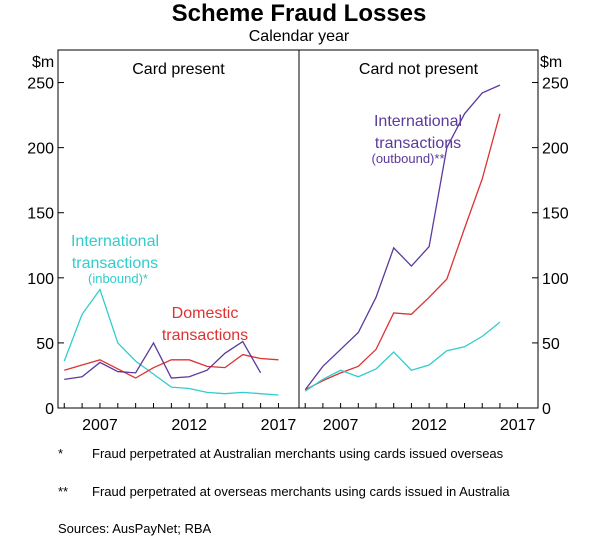 Image resolution: width=598 pixels, height=541 pixels. I want to click on chart-subtitle: Calendar year, so click(299, 36).